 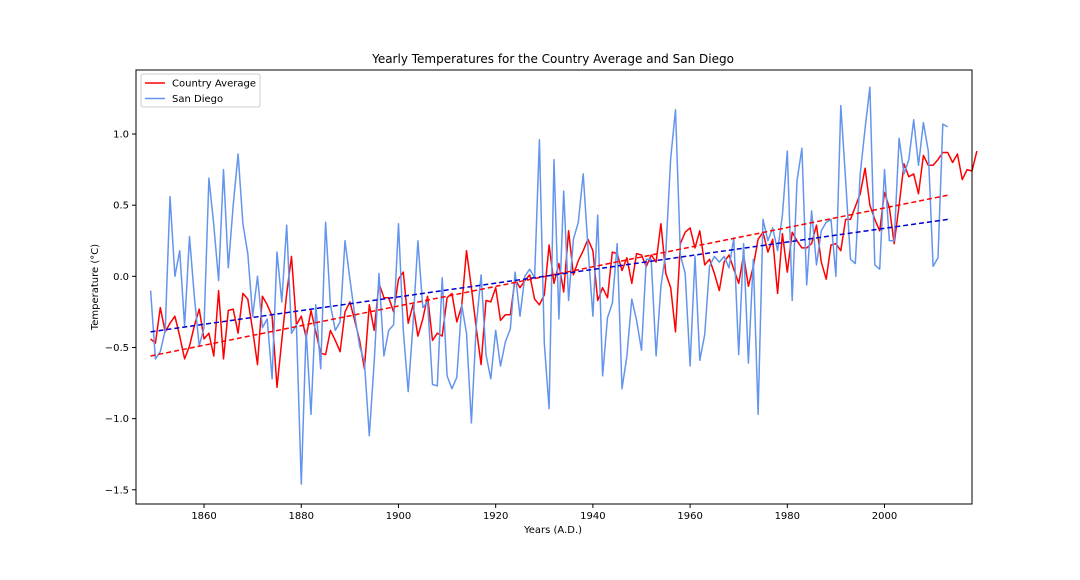 I want to click on x-axis-label: Years (A.D.), so click(x=552, y=530).